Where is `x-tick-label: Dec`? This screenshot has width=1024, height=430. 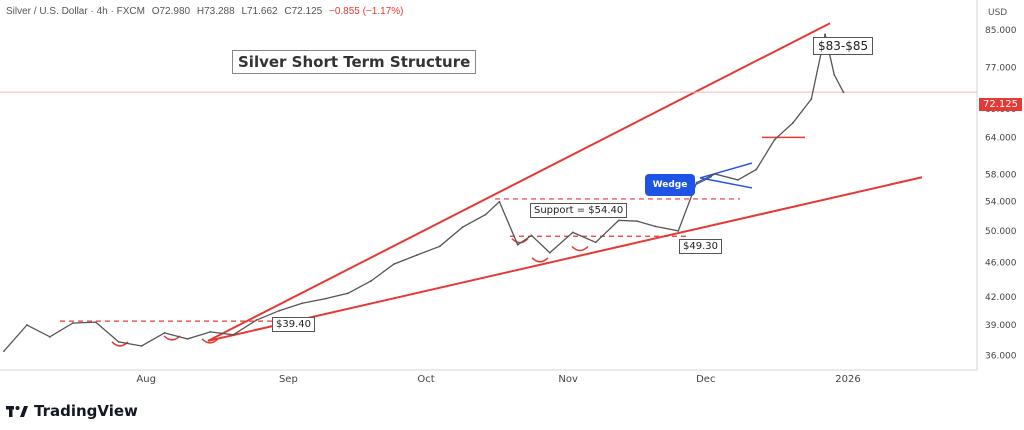
x-tick-label: Dec is located at coordinates (705, 379).